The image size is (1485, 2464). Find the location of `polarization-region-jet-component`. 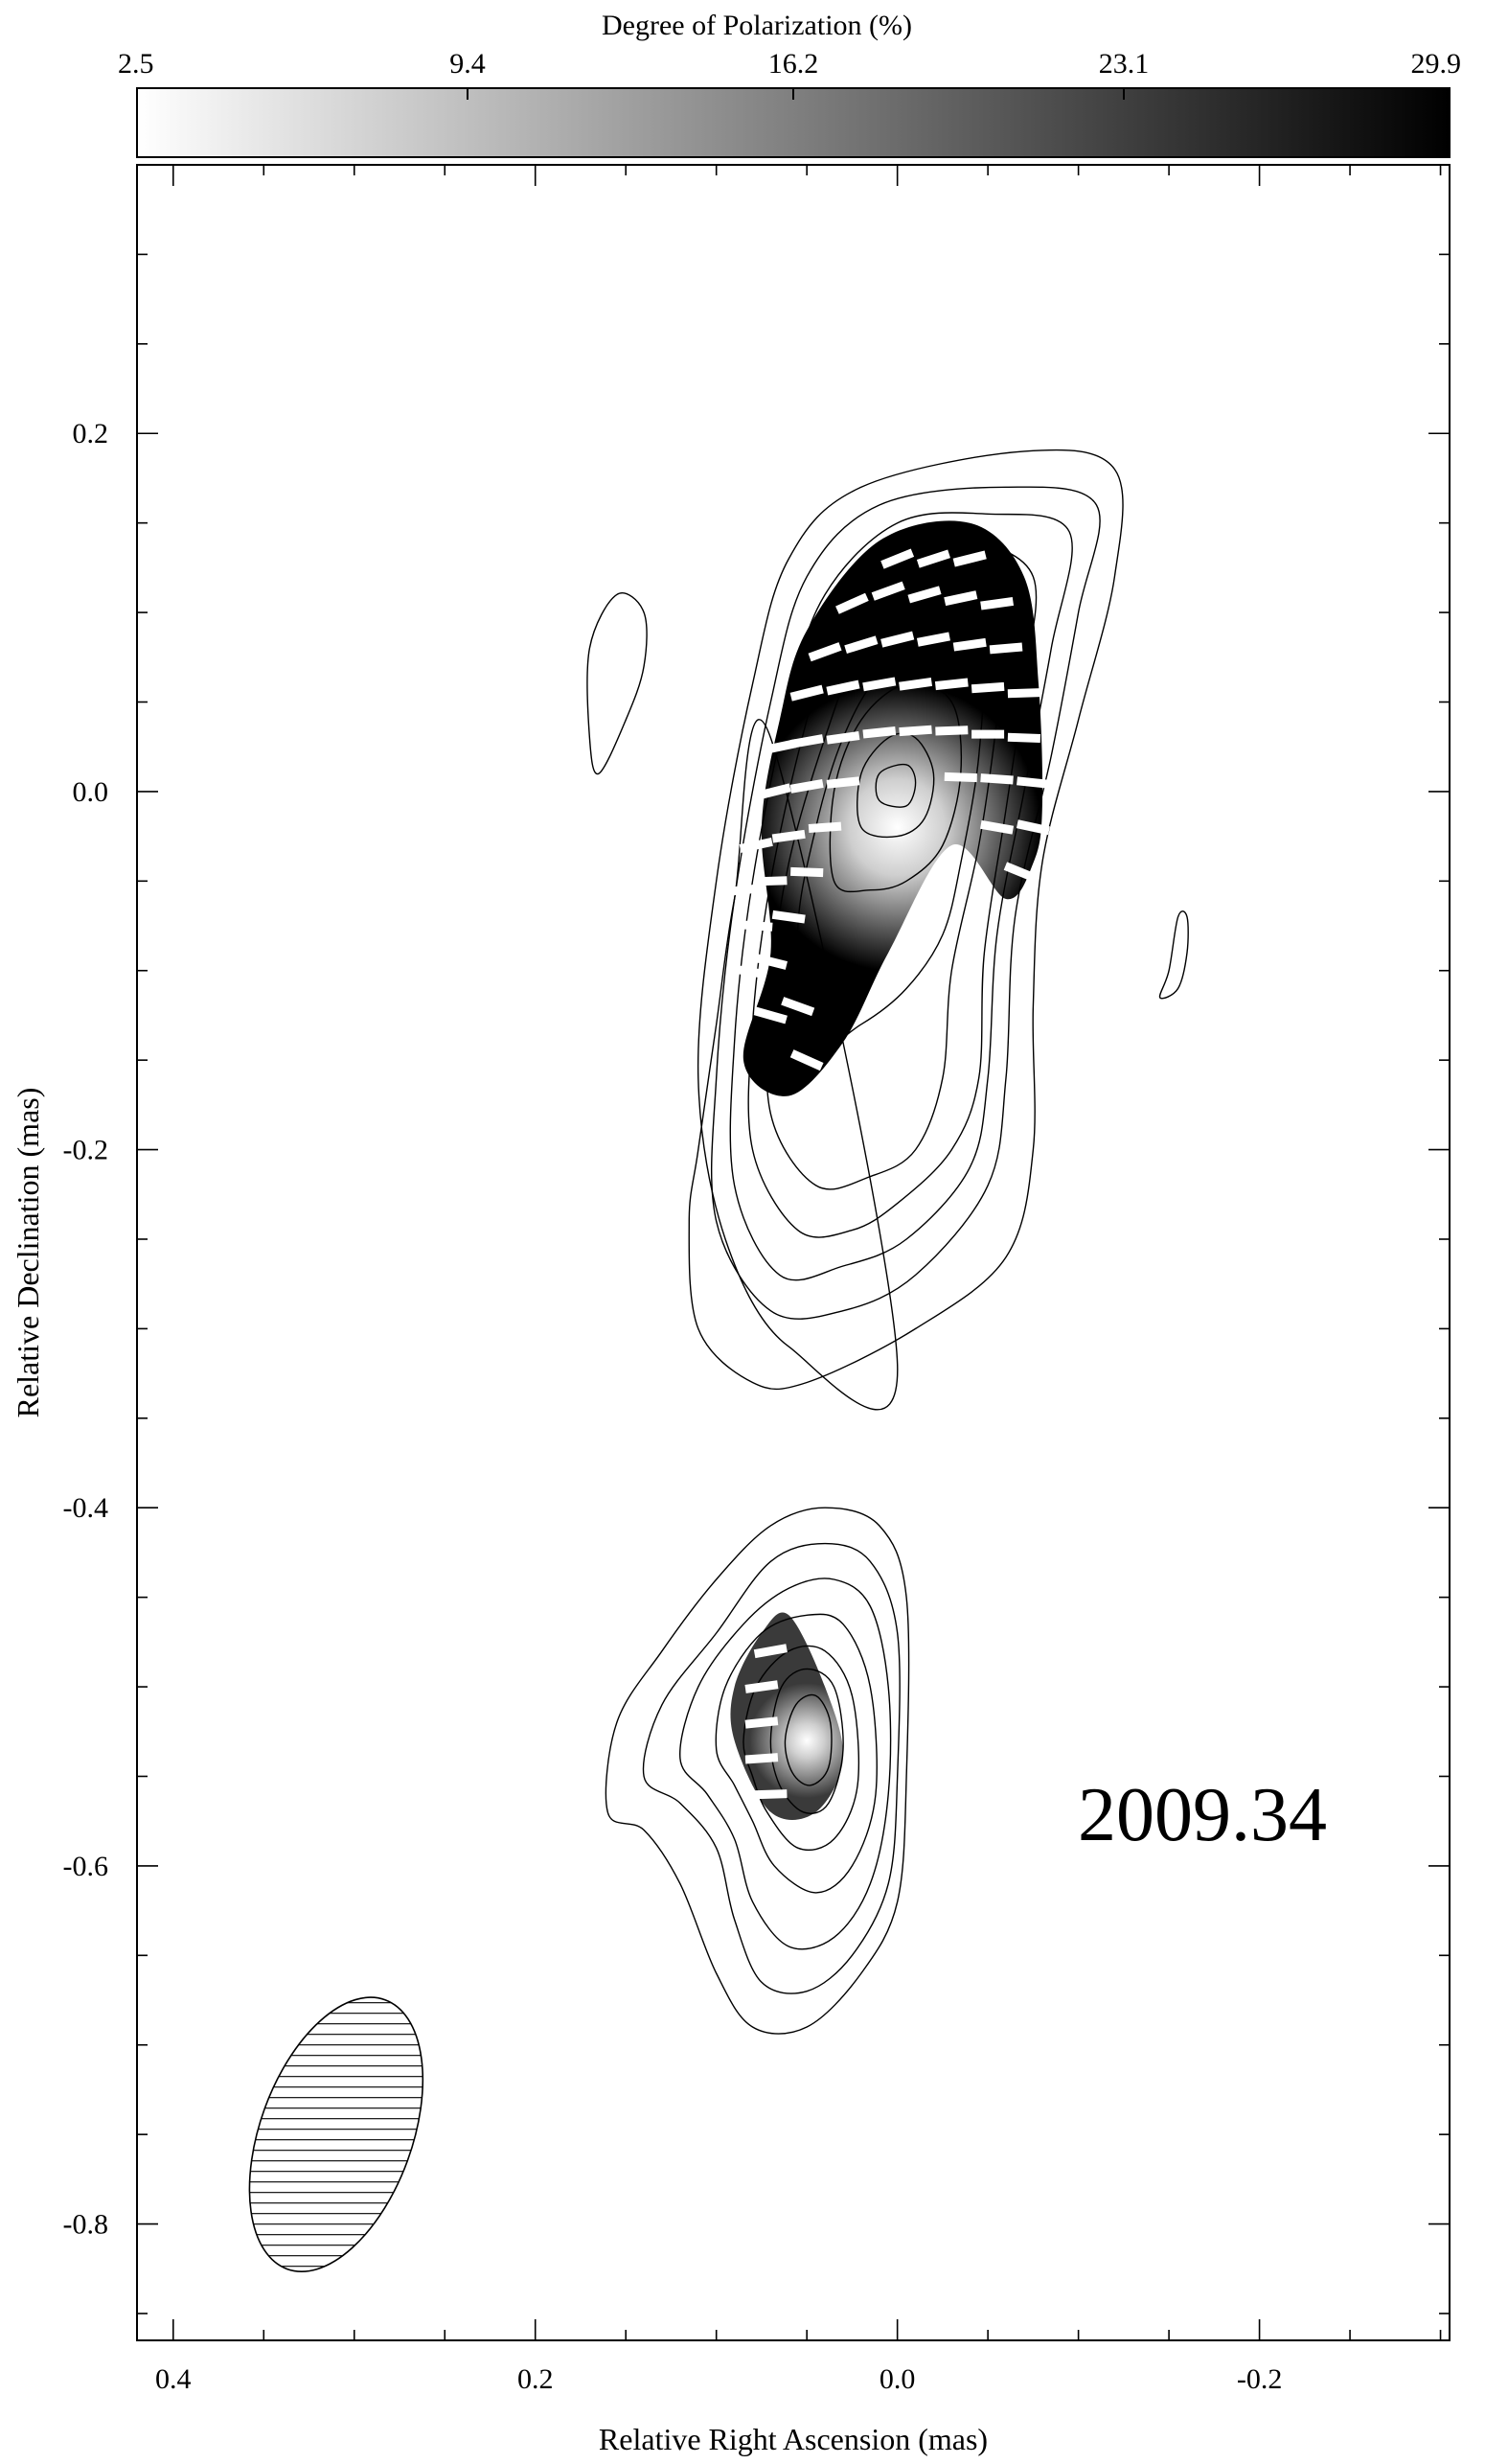

polarization-region-jet-component is located at coordinates (787, 1716).